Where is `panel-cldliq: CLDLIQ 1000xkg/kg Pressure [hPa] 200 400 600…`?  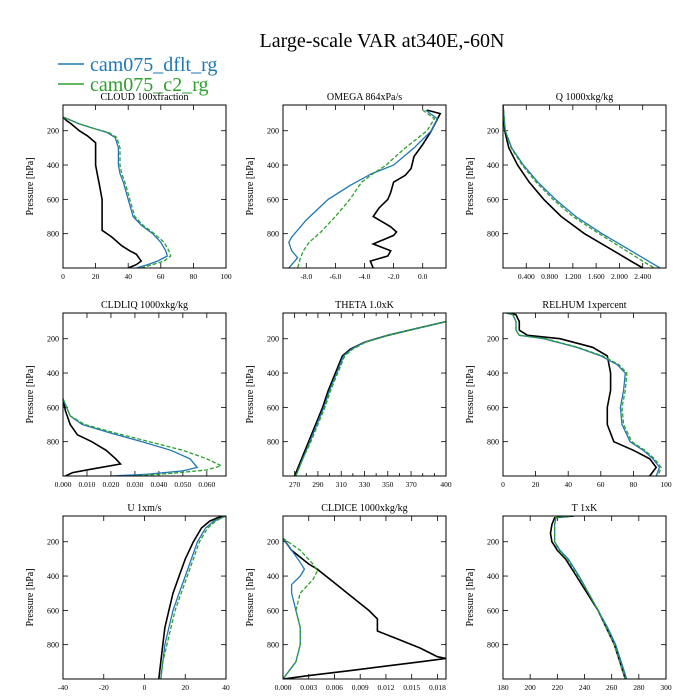 panel-cldliq: CLDLIQ 1000xkg/kg Pressure [hPa] 200 400 600… is located at coordinates (126, 394).